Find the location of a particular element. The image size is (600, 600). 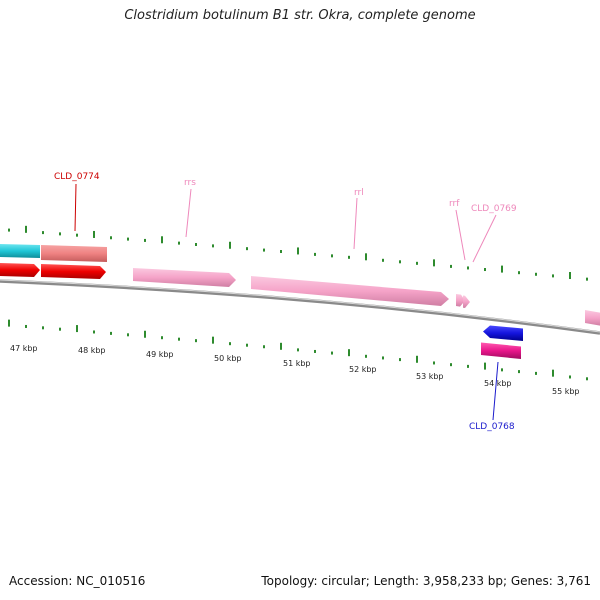

genome-backbone-highlight is located at coordinates (300, 306).